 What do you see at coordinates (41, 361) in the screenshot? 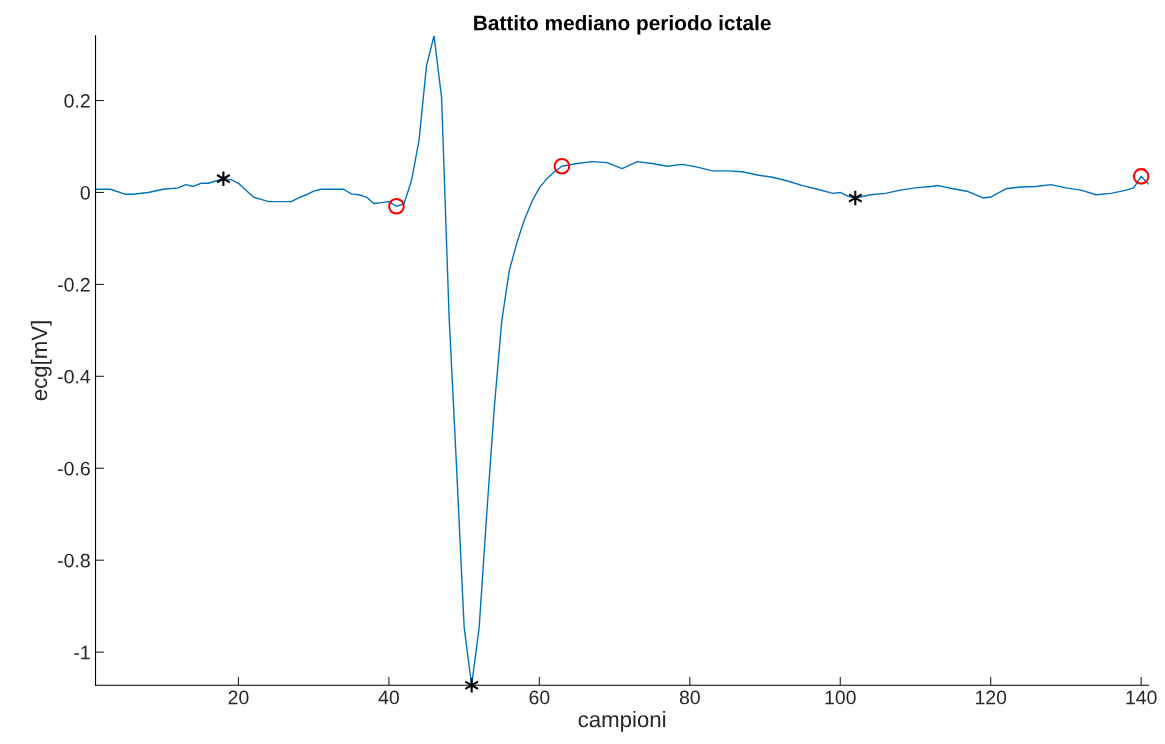
I see `y-axis-title: ecg[mV]` at bounding box center [41, 361].